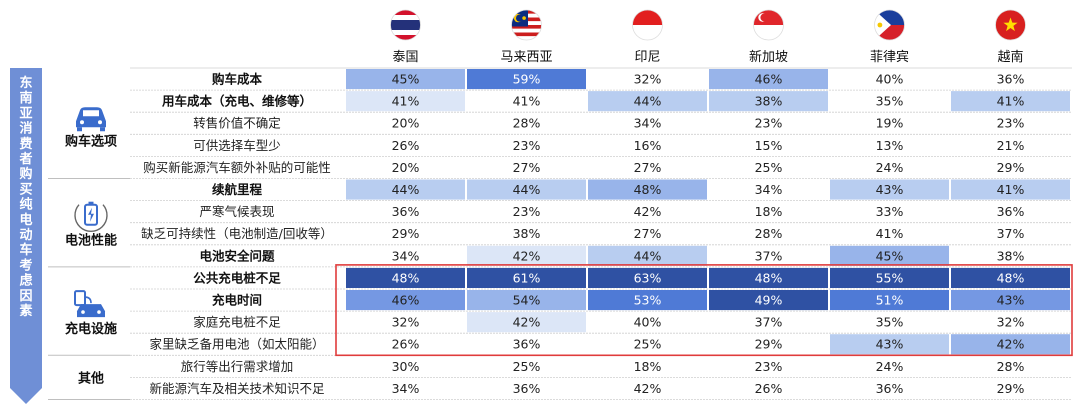 Image resolution: width=1080 pixels, height=413 pixels. I want to click on singapore-flag: 新加坡, so click(768, 37).